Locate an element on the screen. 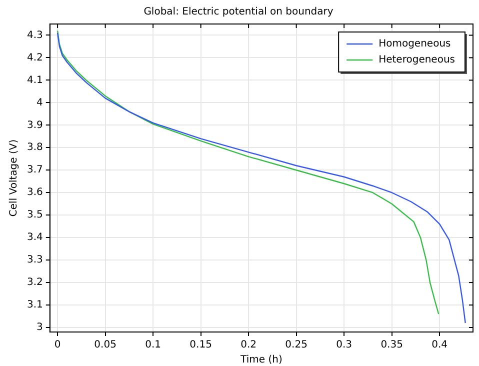 The height and width of the screenshot is (366, 479). x-tick-label: 0 is located at coordinates (57, 345).